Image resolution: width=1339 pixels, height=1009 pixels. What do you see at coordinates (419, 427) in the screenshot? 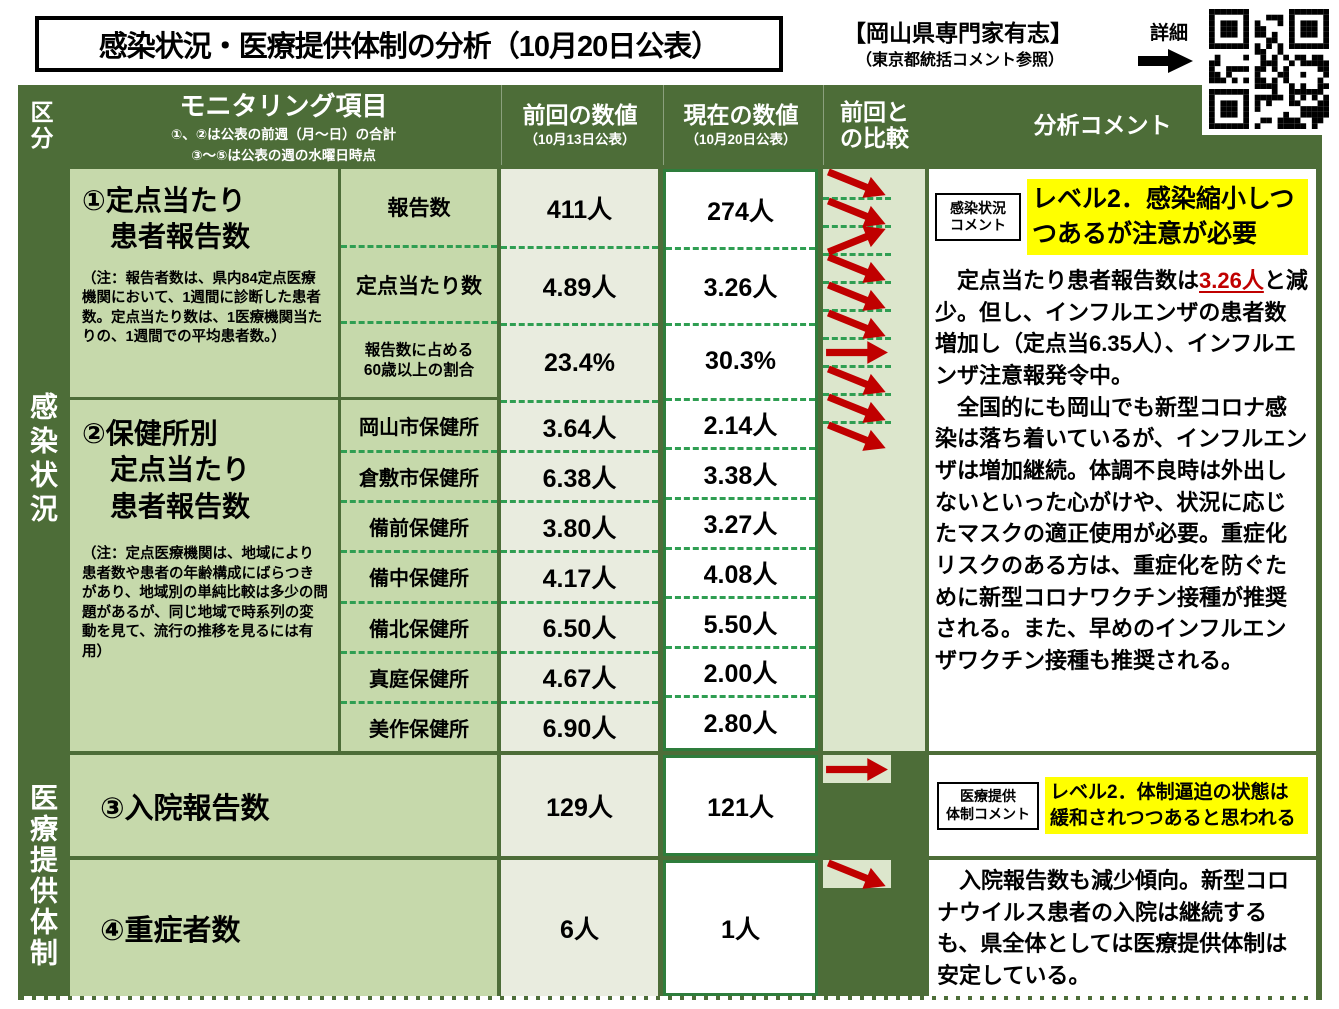
I see `metric-row-label: 岡山市保健所` at bounding box center [419, 427].